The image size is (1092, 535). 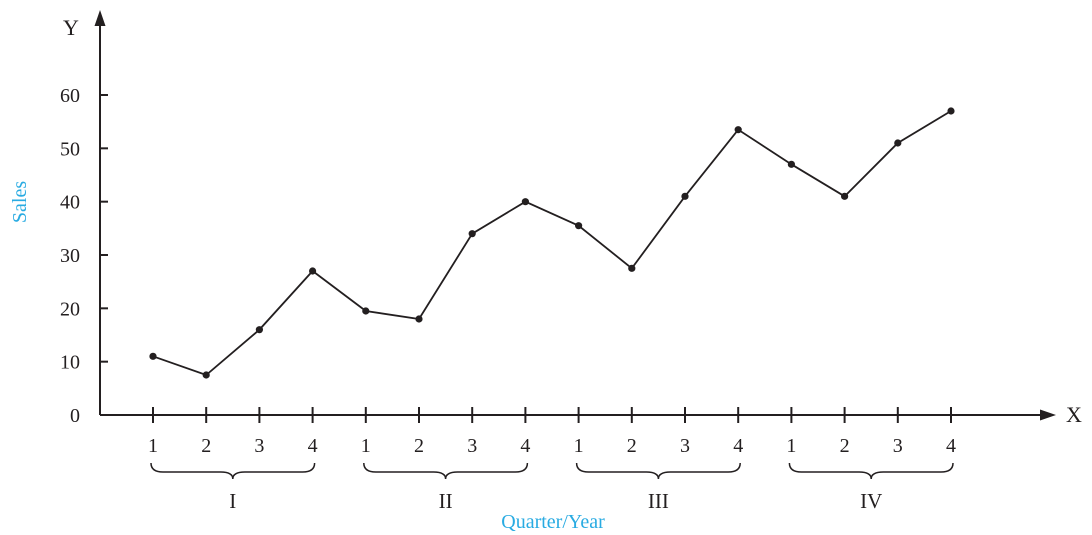 What do you see at coordinates (446, 501) in the screenshot?
I see `year-group-label: II` at bounding box center [446, 501].